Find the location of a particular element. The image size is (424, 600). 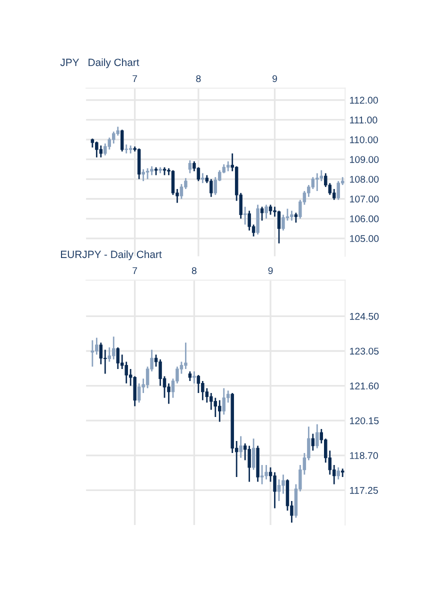

y-tick-label: 120.15 is located at coordinates (364, 420).